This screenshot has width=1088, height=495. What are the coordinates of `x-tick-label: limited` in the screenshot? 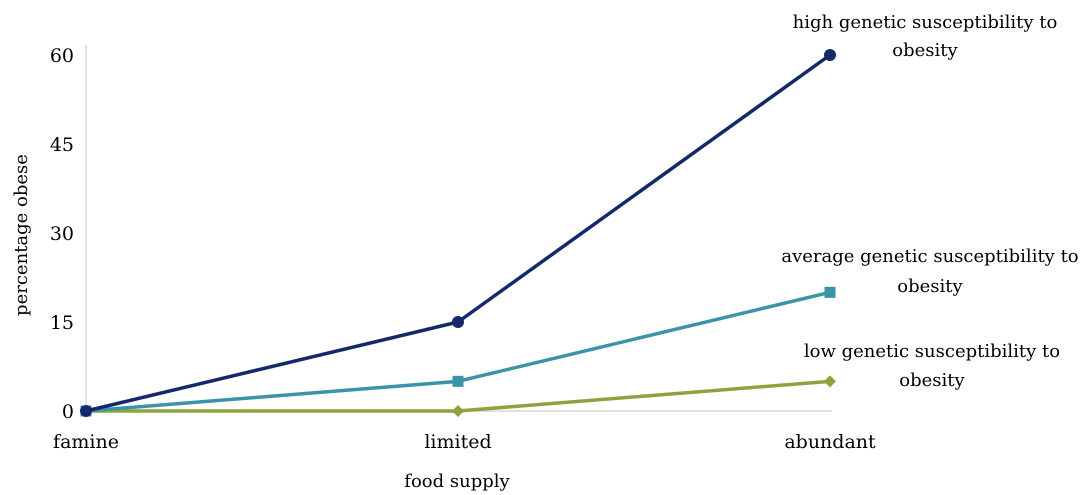 It's located at (457, 442).